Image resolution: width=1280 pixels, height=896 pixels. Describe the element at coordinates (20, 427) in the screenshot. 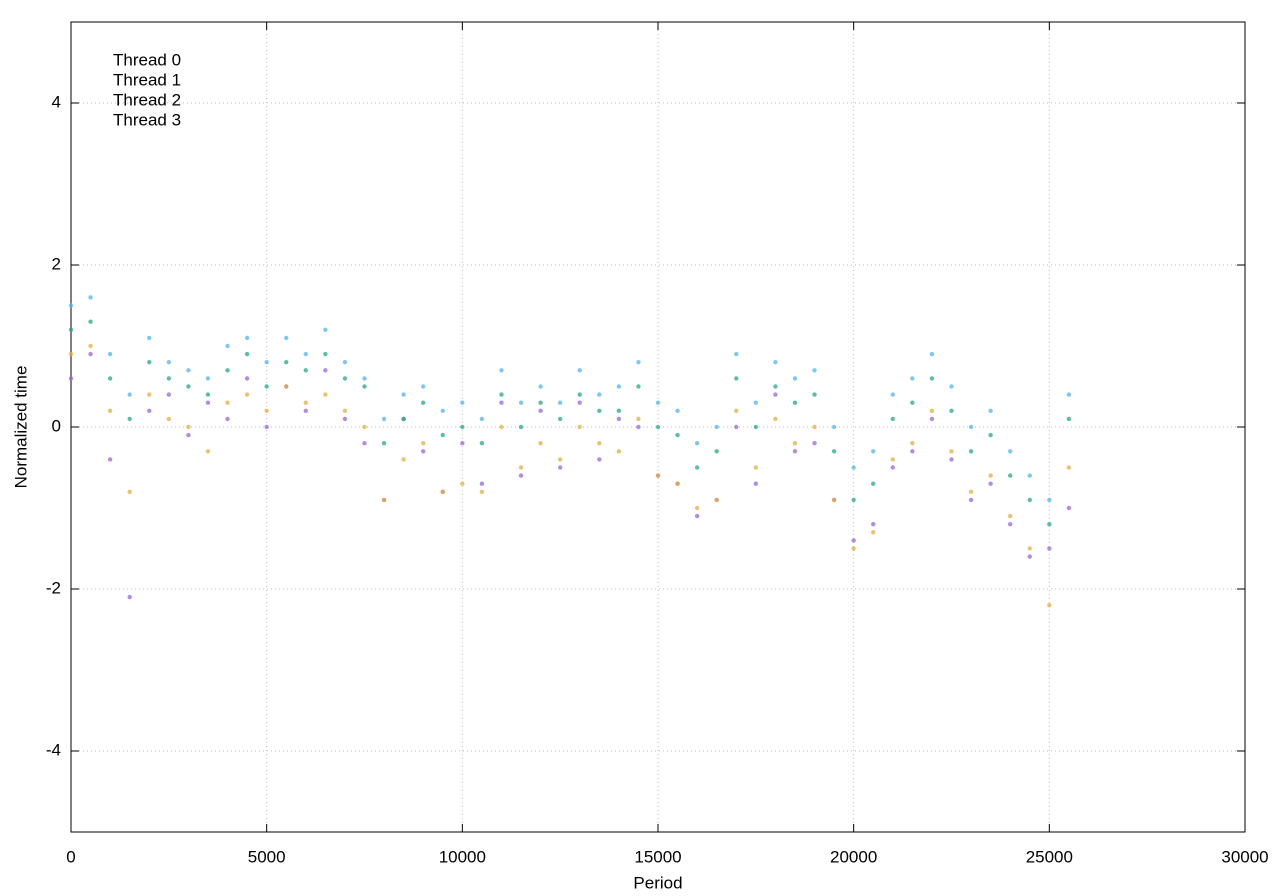

I see `y-axis-title: Normalized time` at that location.